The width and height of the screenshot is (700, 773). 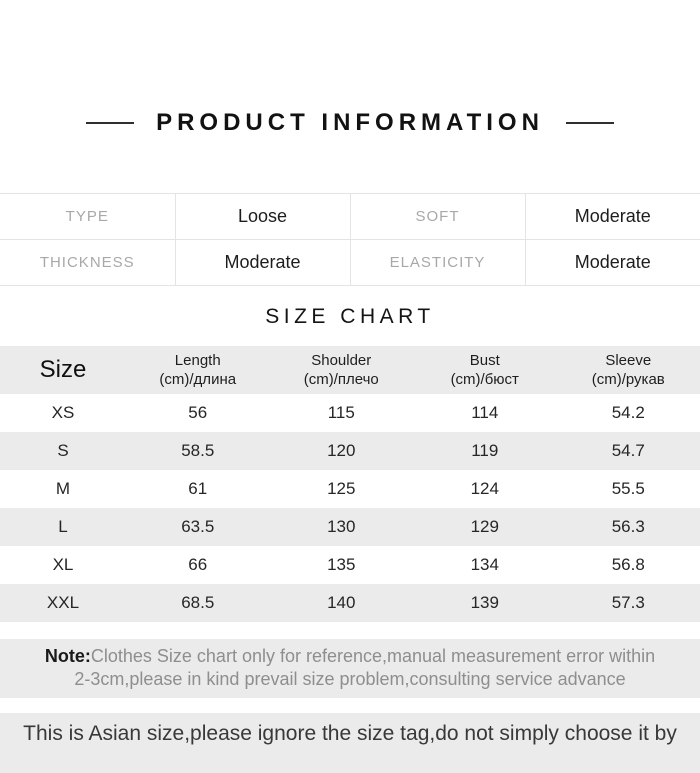 I want to click on cell-bust: 134, so click(x=485, y=565).